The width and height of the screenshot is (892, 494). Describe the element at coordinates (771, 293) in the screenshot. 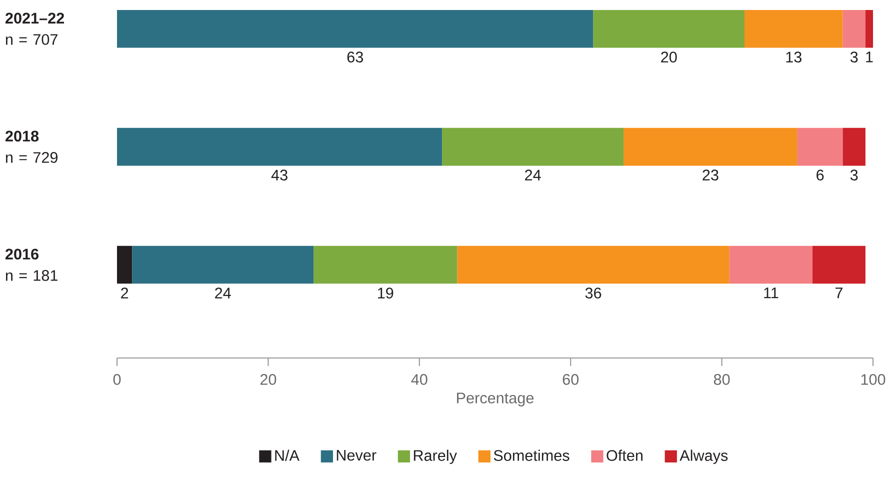

I see `data-label: 11` at that location.